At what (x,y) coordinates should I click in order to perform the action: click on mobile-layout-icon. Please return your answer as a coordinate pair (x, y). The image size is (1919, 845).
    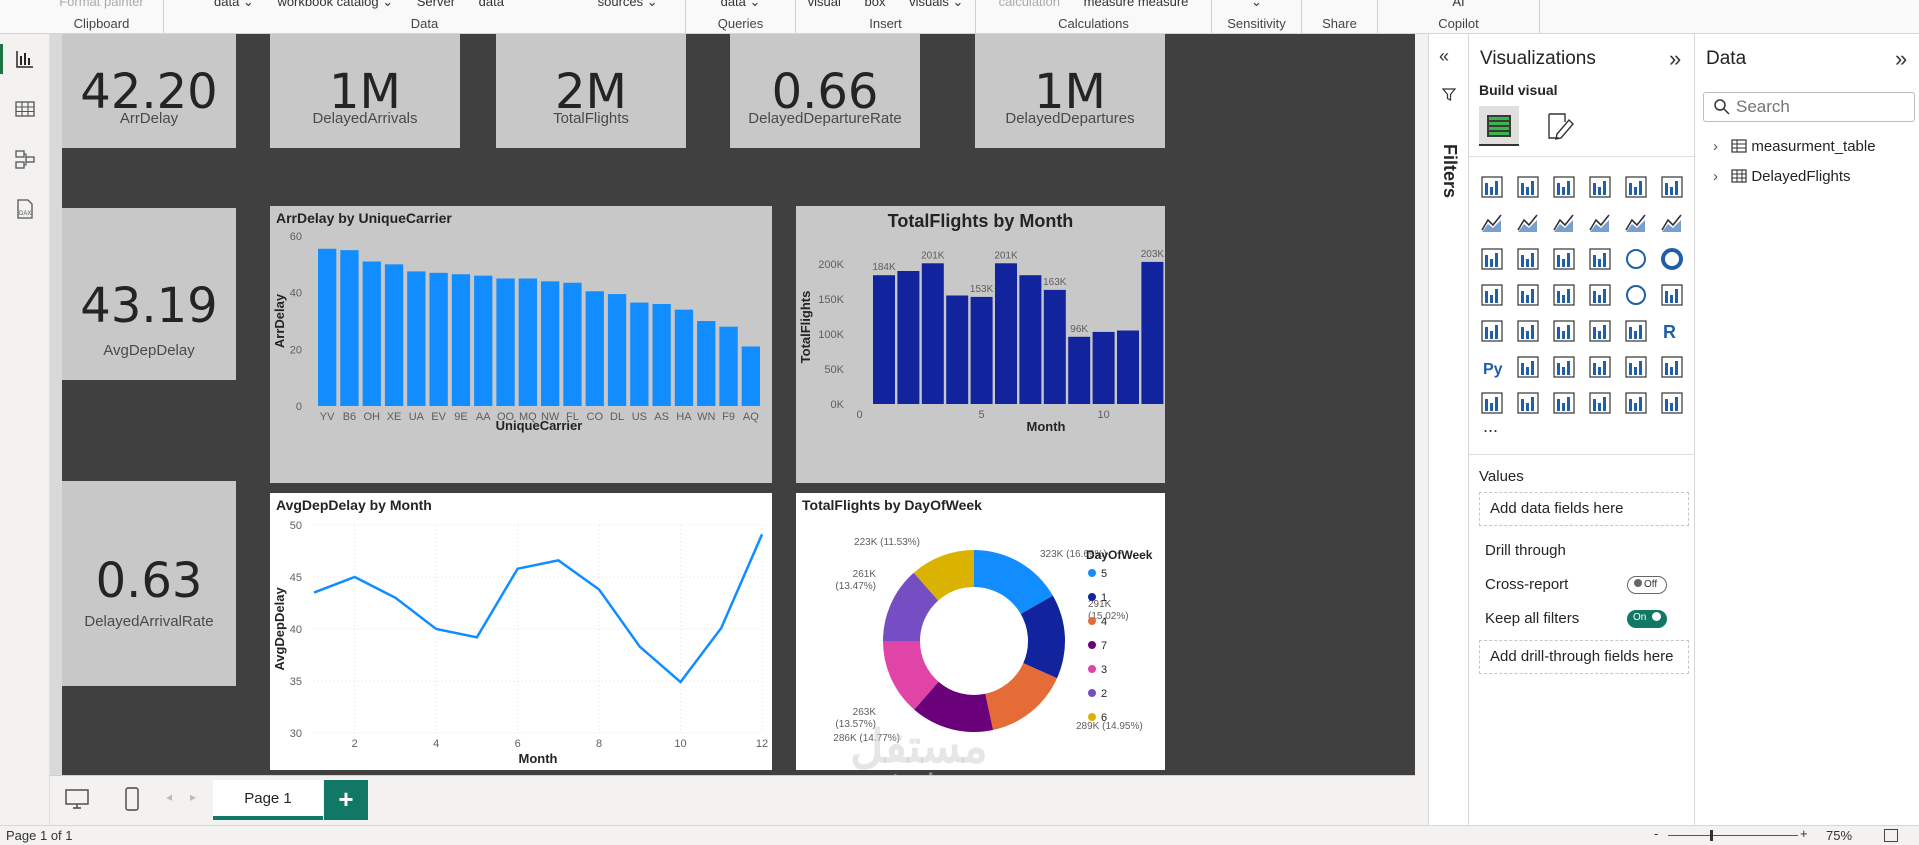
    Looking at the image, I should click on (132, 799).